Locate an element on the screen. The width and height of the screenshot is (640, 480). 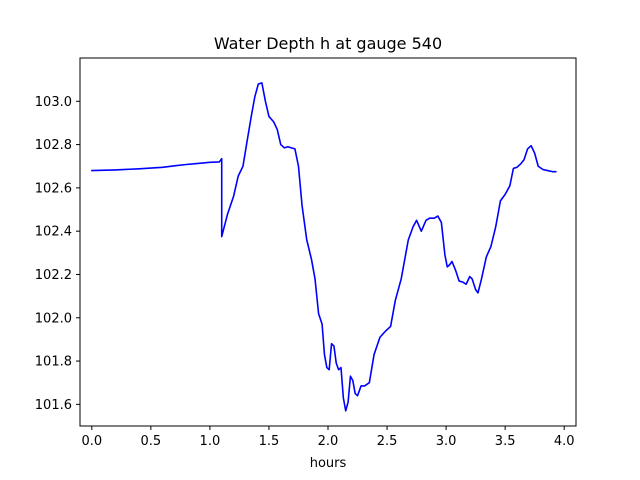
y-tick-label: 102.8 is located at coordinates (53, 145).